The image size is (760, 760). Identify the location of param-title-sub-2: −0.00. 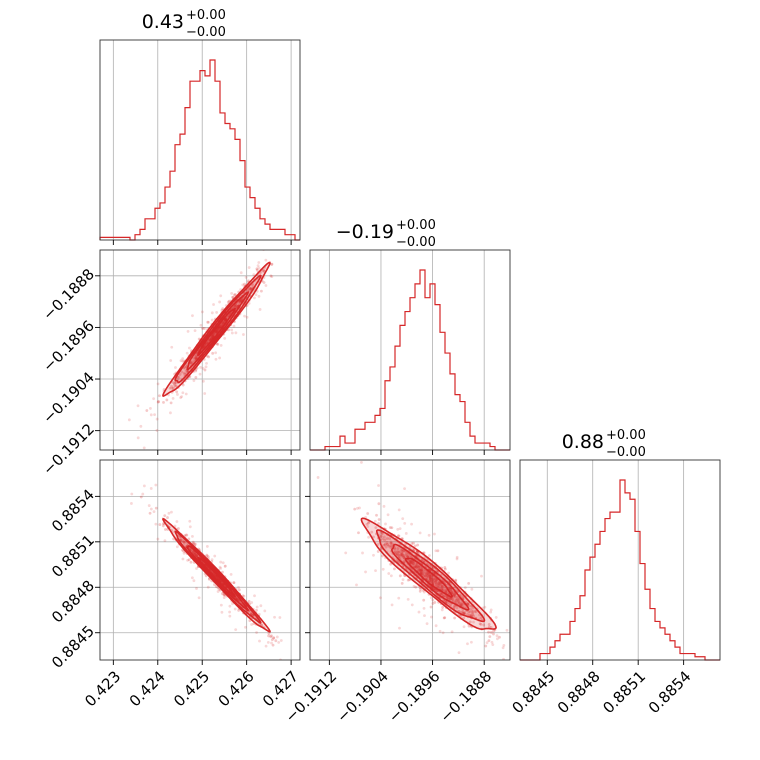
(626, 452).